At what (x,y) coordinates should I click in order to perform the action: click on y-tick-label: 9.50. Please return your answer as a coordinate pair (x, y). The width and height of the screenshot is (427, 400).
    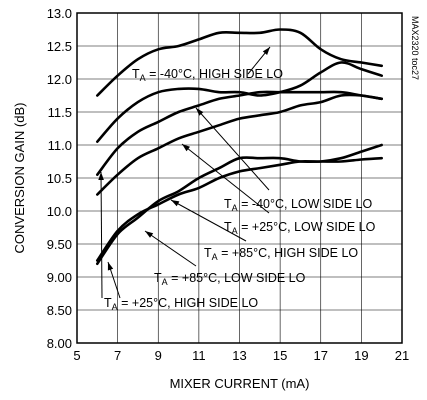
    Looking at the image, I should click on (59, 244).